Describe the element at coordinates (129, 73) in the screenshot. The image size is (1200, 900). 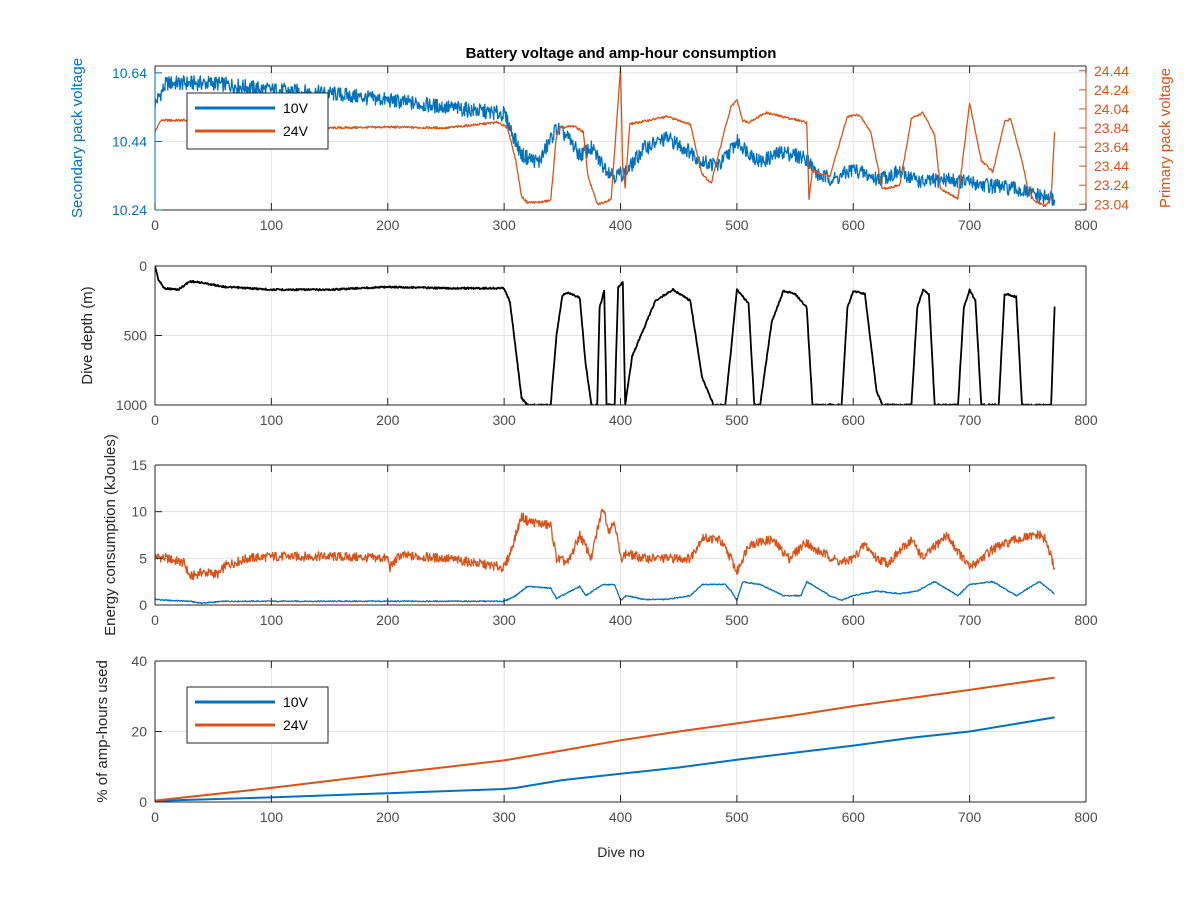
I see `y-tick-label: 10.64` at that location.